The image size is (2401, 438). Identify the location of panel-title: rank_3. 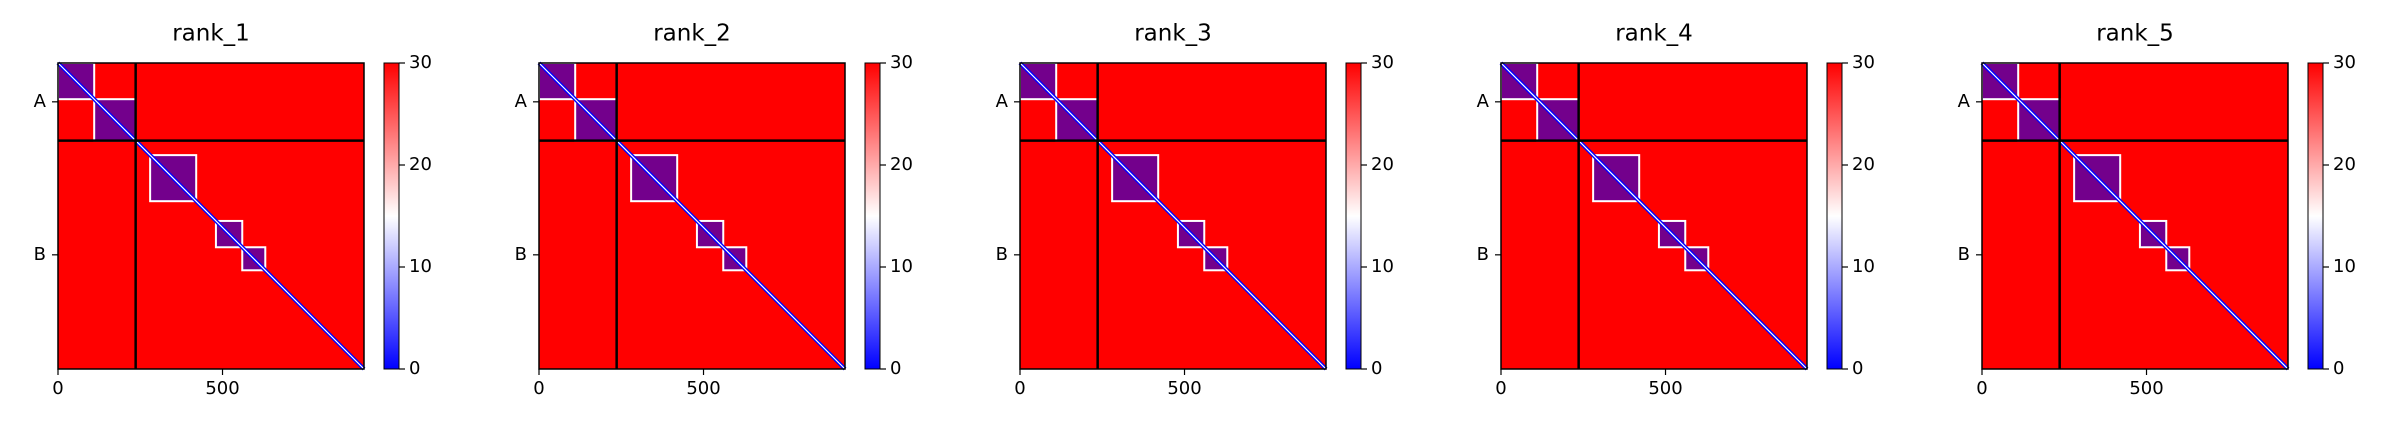
(1173, 34).